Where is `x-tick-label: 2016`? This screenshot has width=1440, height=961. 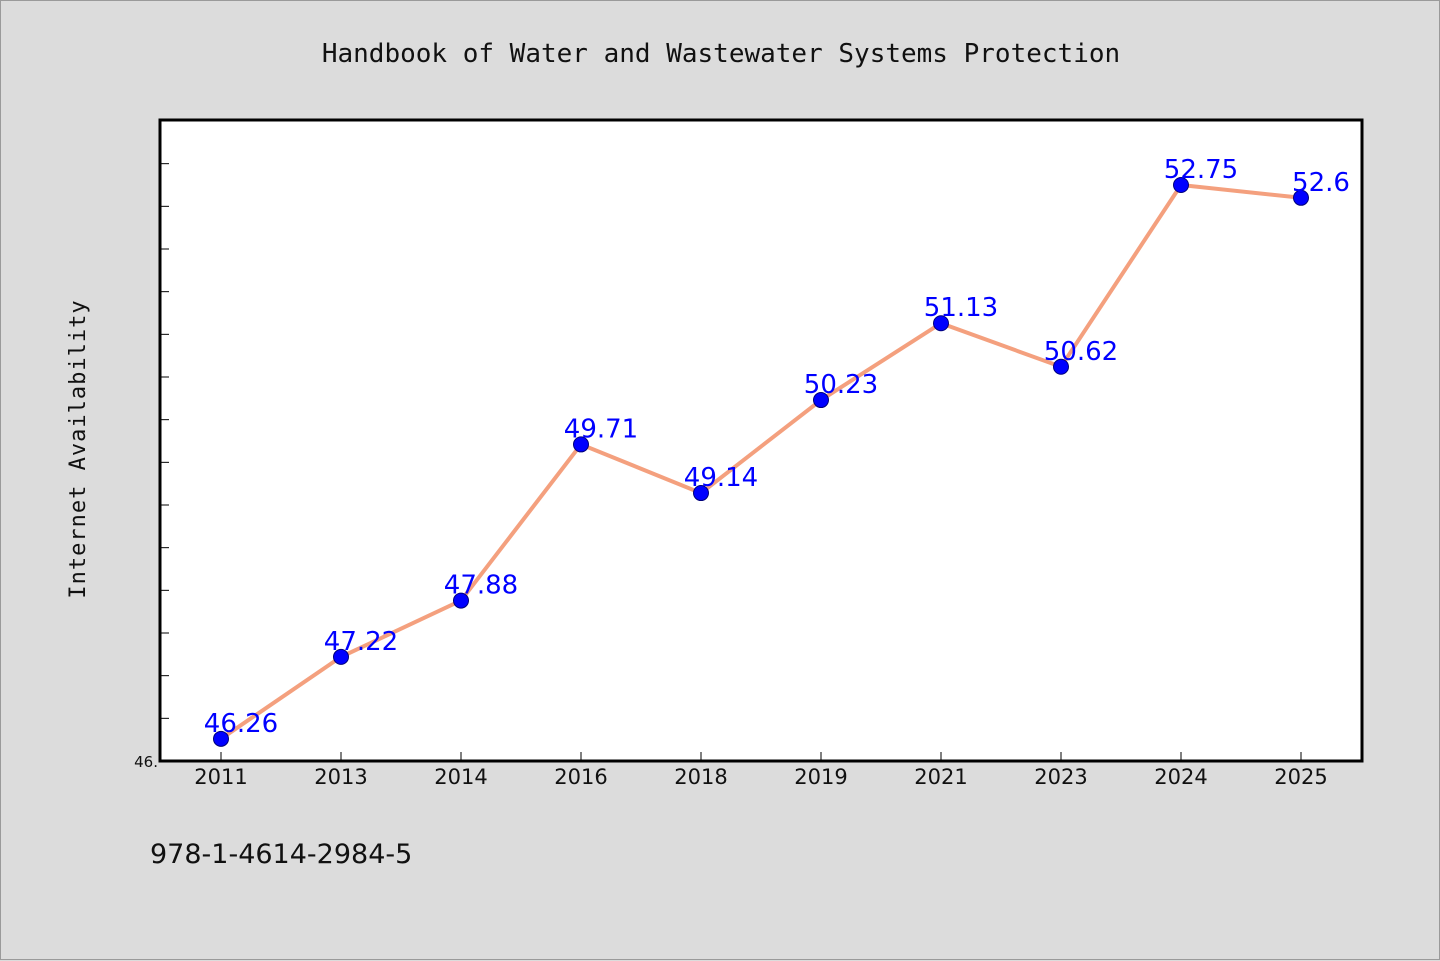
x-tick-label: 2016 is located at coordinates (580, 777).